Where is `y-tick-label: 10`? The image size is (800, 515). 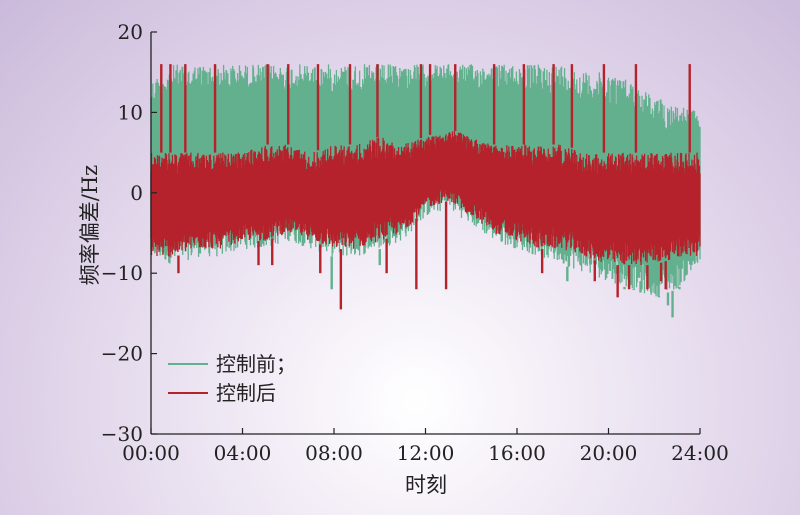 y-tick-label: 10 is located at coordinates (130, 112).